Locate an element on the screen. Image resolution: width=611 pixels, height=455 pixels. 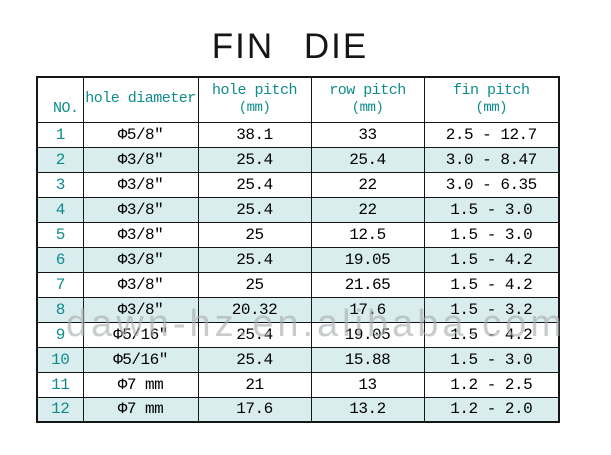
col-header-fin-pitch-label: fin pitch is located at coordinates (491, 90).